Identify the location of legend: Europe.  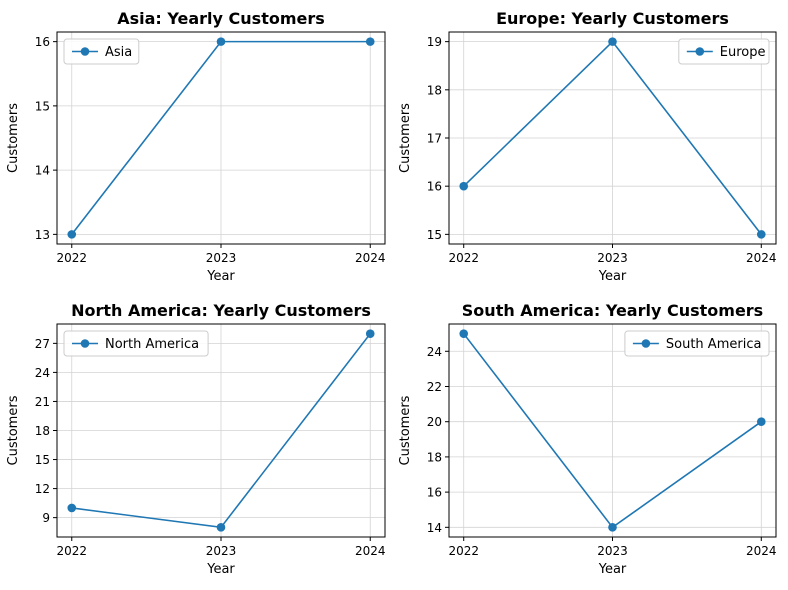
(724, 51).